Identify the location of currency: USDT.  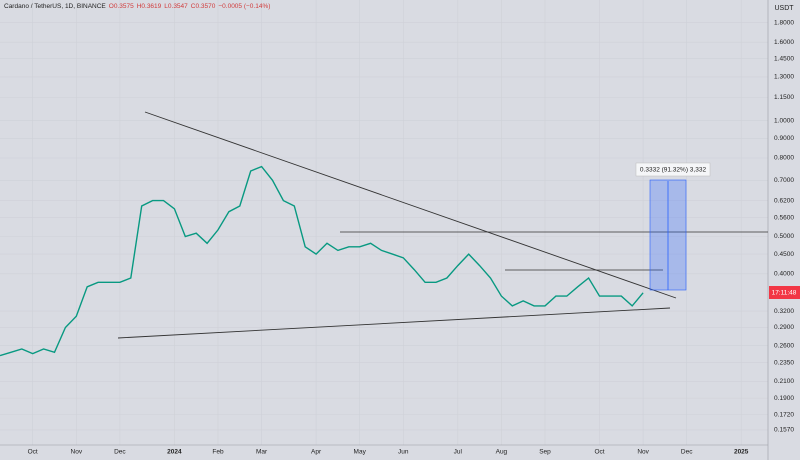
(784, 8).